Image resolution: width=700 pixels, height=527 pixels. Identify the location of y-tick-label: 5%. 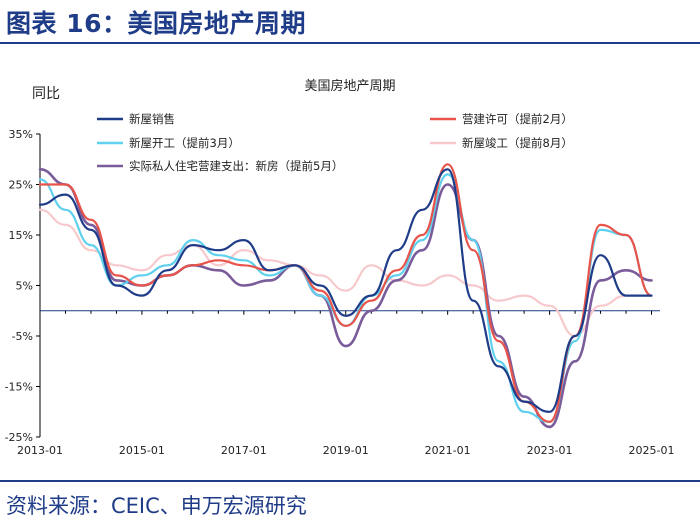
(24, 286).